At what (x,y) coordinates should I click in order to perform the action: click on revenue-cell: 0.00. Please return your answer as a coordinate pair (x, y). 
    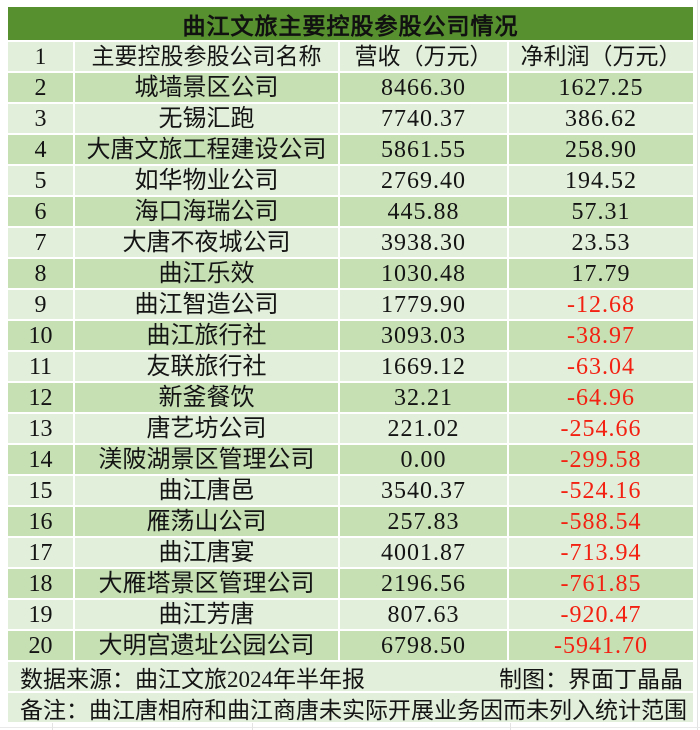
    Looking at the image, I should click on (423, 459).